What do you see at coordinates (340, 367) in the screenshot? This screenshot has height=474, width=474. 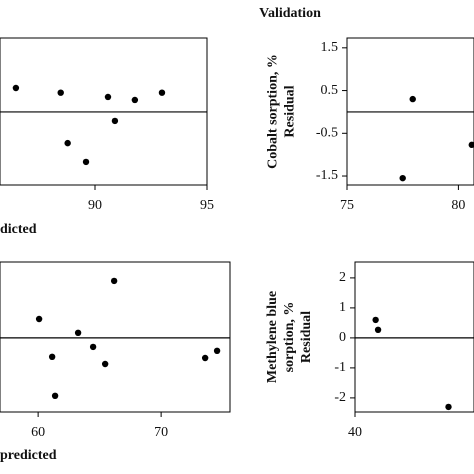 I see `y-tick-label: -1` at bounding box center [340, 367].